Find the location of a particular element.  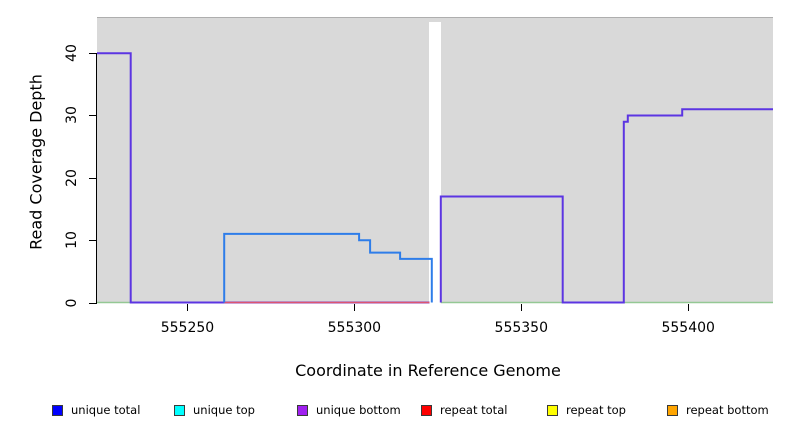

legend-item-unique-bottom: unique bottom is located at coordinates (349, 410).